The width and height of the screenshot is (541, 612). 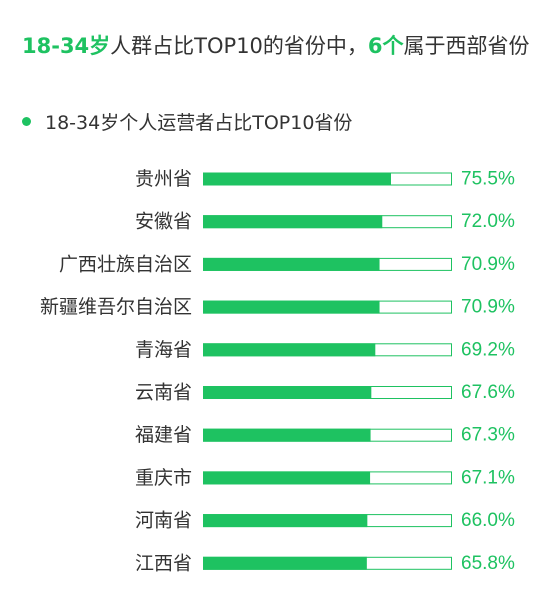 I want to click on value-label: 67.1%, so click(x=488, y=477).